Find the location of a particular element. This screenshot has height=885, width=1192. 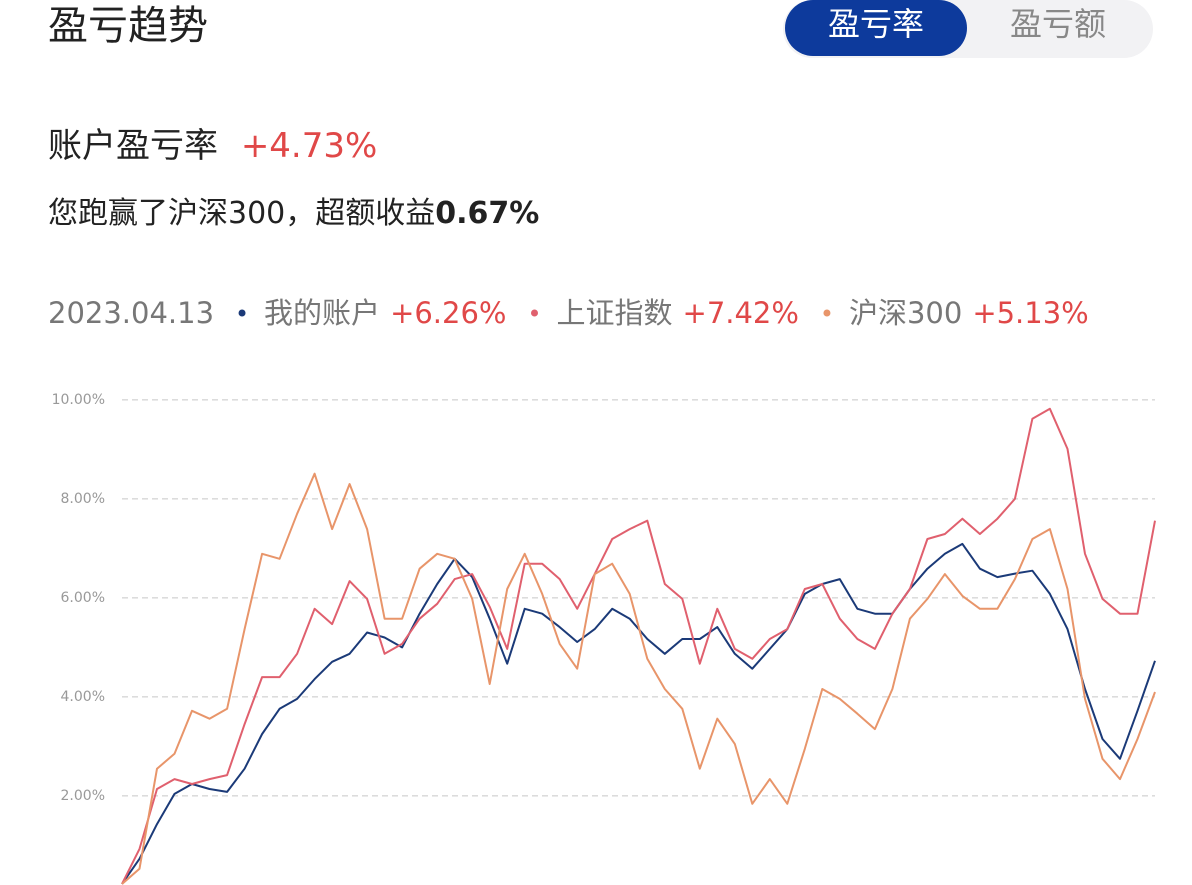

legend-value: +7.42% is located at coordinates (741, 313).